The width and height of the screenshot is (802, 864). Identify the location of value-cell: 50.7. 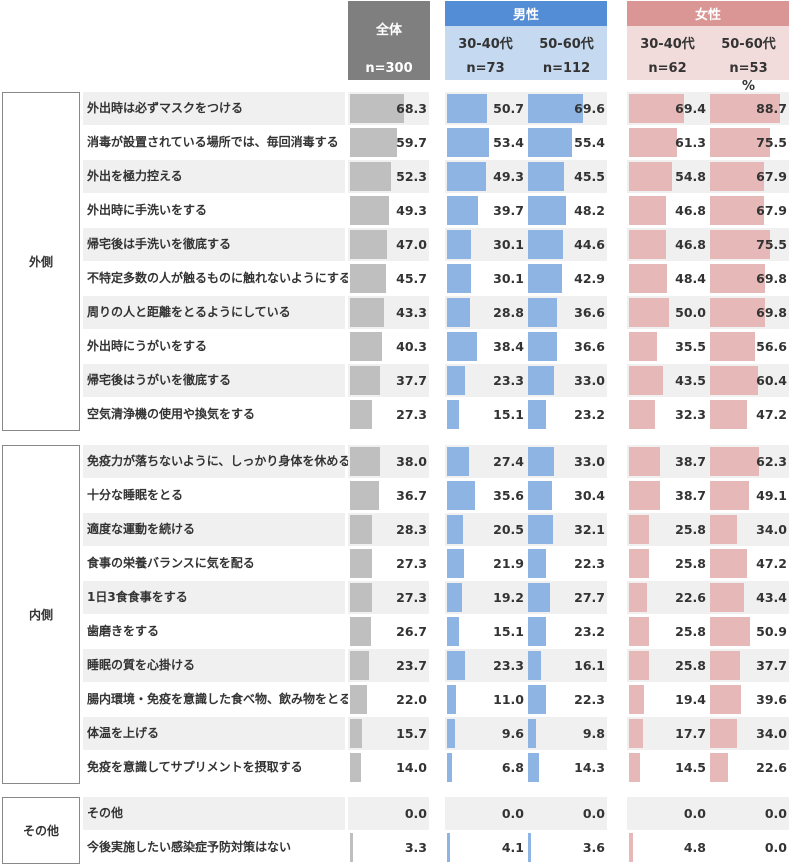
(485, 108).